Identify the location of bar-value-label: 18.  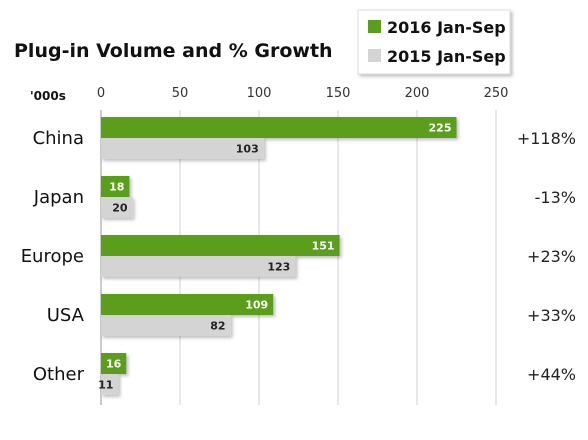
(116, 187).